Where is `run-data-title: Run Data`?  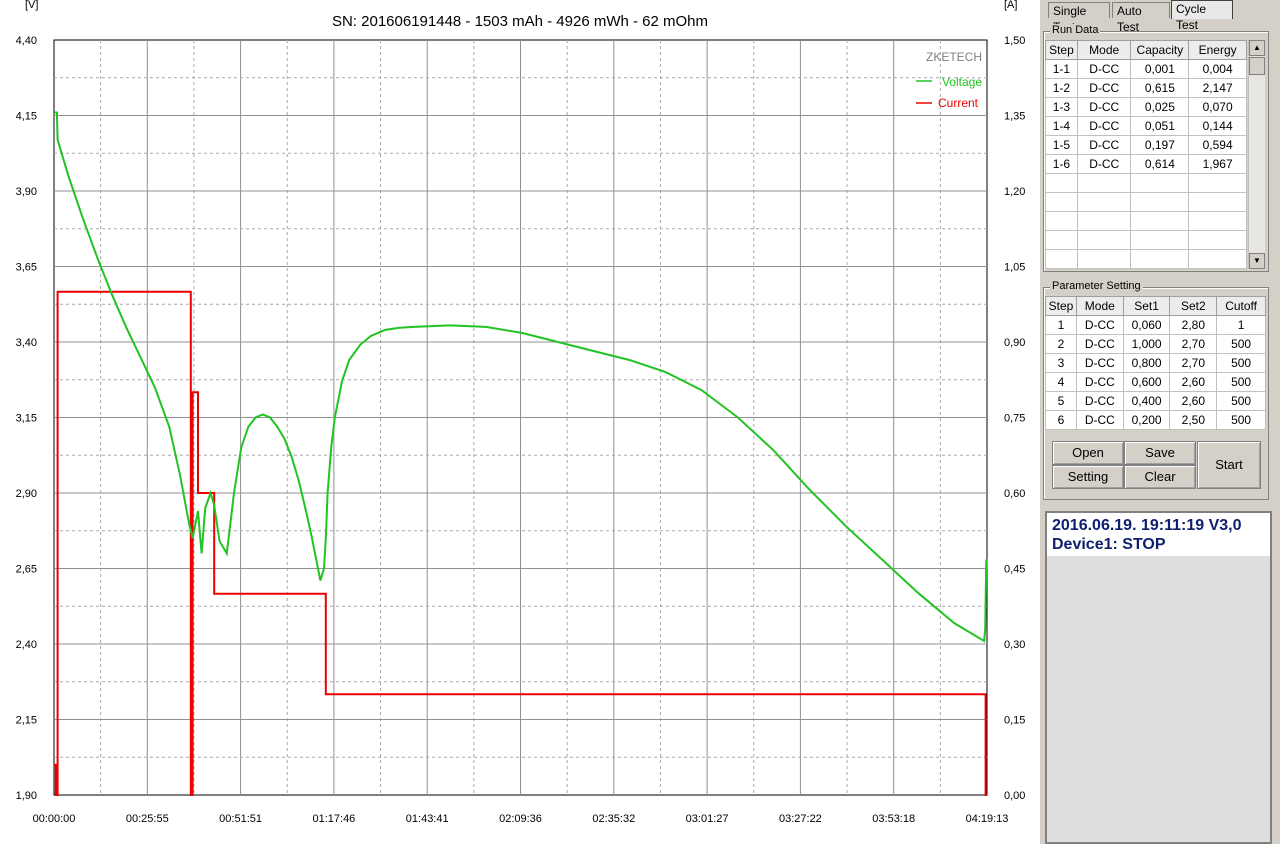 run-data-title: Run Data is located at coordinates (1075, 30).